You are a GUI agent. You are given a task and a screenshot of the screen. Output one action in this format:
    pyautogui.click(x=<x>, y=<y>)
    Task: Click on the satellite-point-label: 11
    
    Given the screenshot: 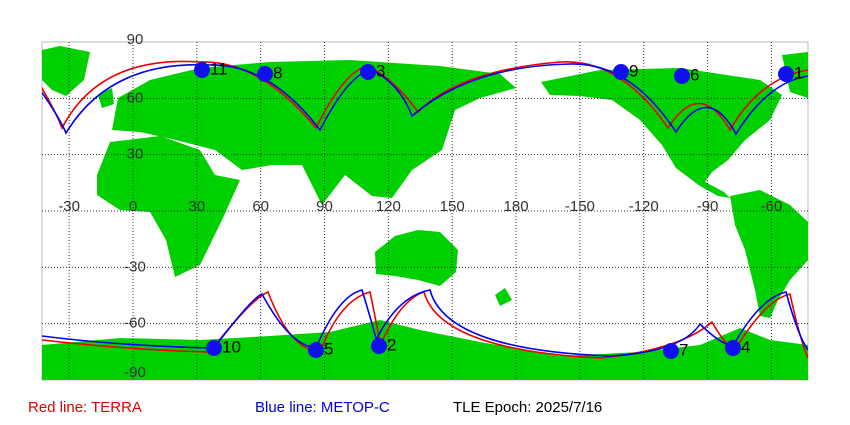 What is the action you would take?
    pyautogui.click(x=219, y=68)
    